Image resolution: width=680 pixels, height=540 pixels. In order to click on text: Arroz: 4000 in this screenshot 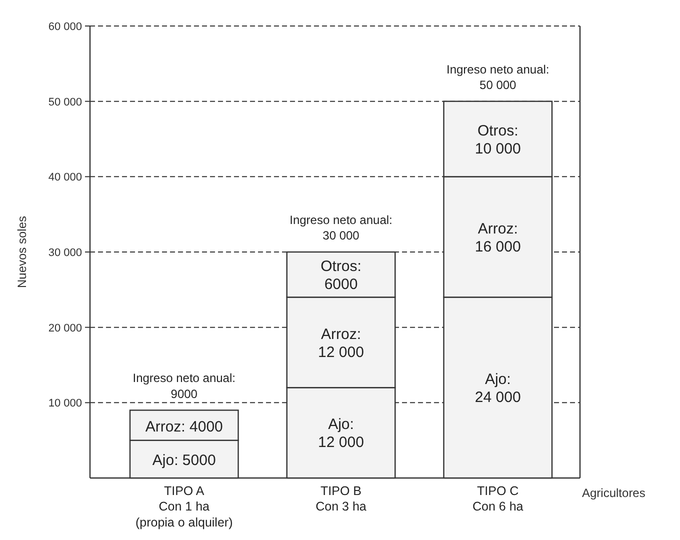, I will do `click(184, 427)`.